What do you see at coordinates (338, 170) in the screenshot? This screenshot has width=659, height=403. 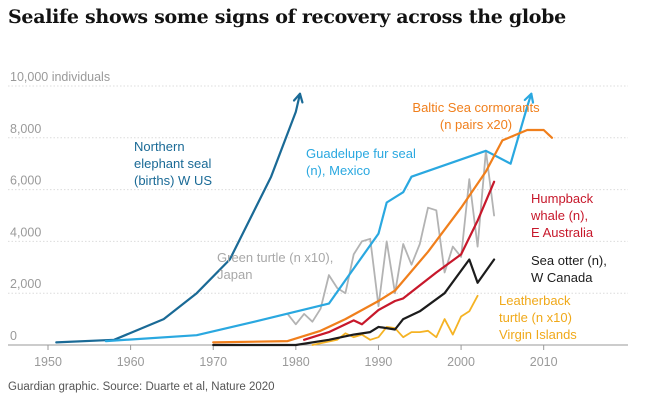 I see `series-label-line: (n), Mexico` at bounding box center [338, 170].